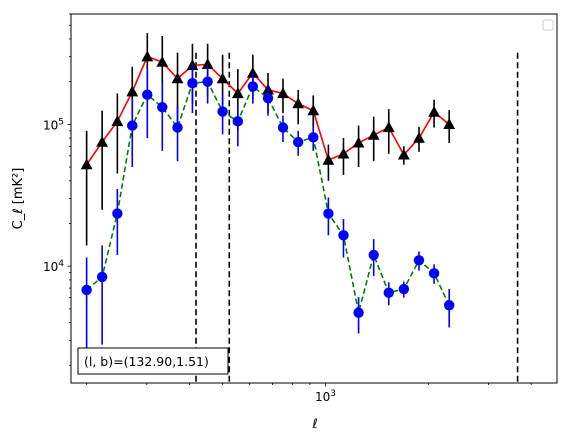  I want to click on legend-box, so click(548, 25).